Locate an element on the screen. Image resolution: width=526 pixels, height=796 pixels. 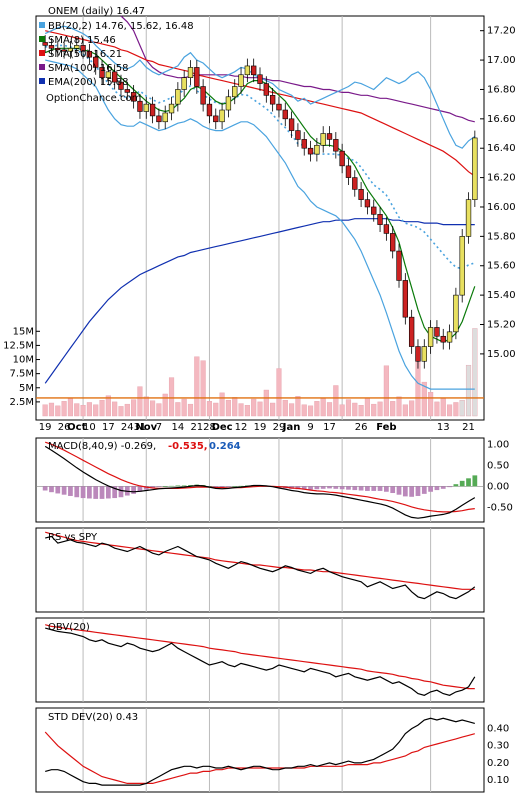
volume-tick-label: 10M is located at coordinates (23, 360).